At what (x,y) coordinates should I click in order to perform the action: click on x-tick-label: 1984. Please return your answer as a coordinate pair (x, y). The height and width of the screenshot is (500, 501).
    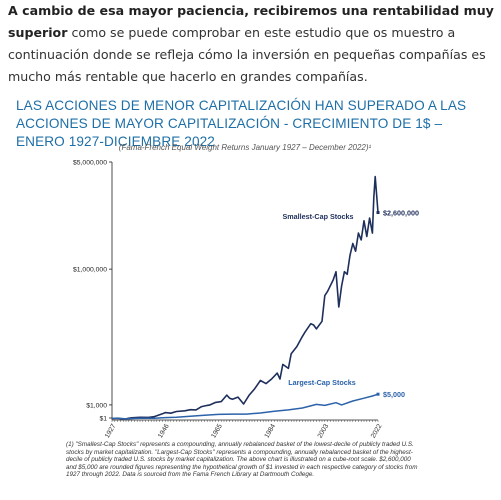
    Looking at the image, I should click on (270, 431).